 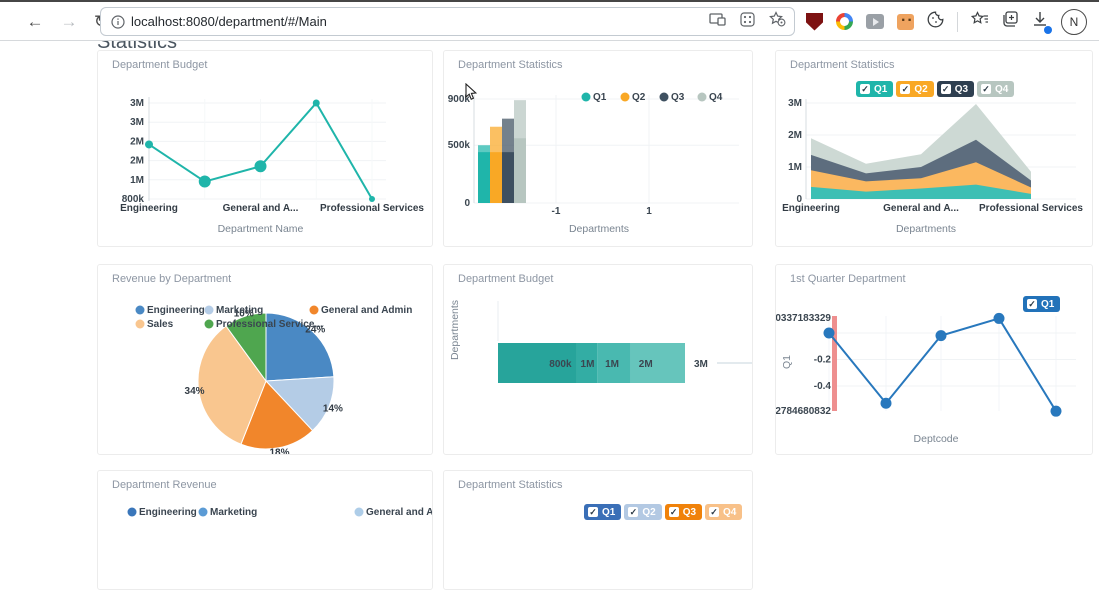 What do you see at coordinates (803, 411) in the screenshot?
I see `svg-text: 12784680832` at bounding box center [803, 411].